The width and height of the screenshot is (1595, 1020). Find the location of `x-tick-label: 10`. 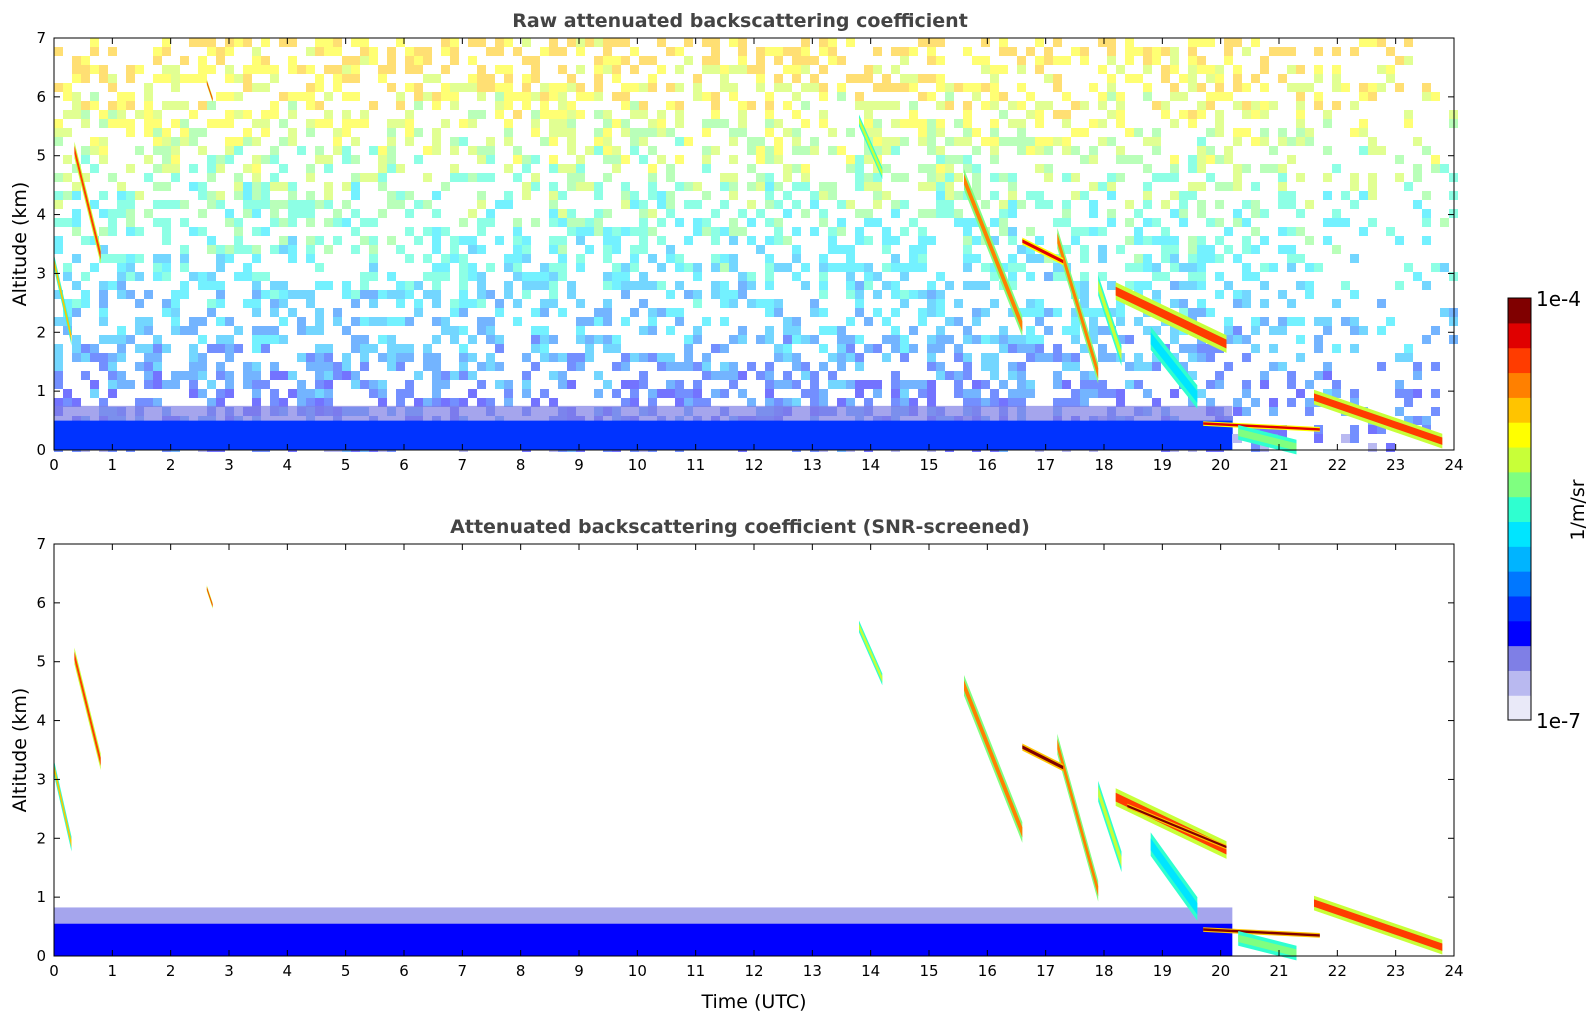

x-tick-label: 10 is located at coordinates (637, 971).